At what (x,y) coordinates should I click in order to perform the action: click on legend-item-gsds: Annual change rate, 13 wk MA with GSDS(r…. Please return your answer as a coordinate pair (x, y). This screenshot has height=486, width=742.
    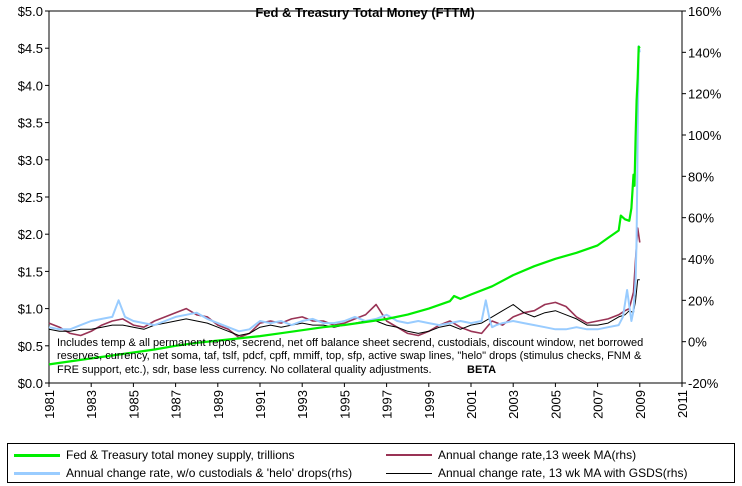
    Looking at the image, I should click on (536, 473).